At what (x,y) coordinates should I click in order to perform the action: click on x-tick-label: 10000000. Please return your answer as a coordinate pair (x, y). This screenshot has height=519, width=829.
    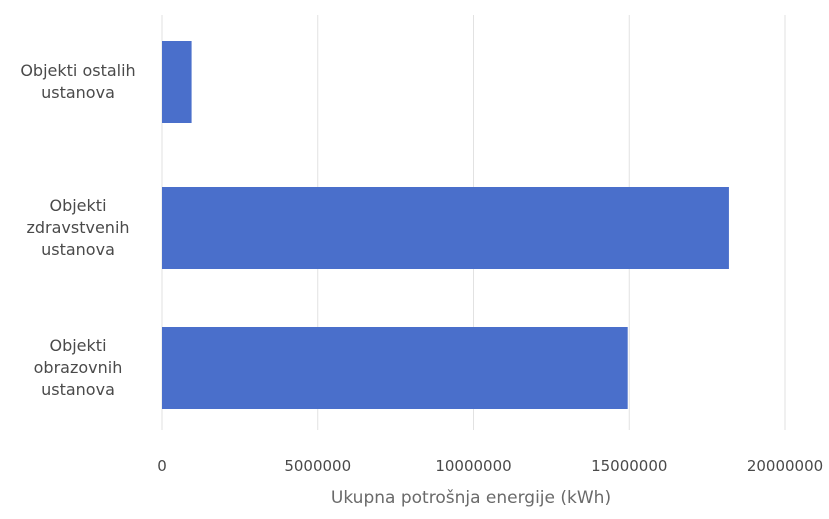
    Looking at the image, I should click on (473, 466).